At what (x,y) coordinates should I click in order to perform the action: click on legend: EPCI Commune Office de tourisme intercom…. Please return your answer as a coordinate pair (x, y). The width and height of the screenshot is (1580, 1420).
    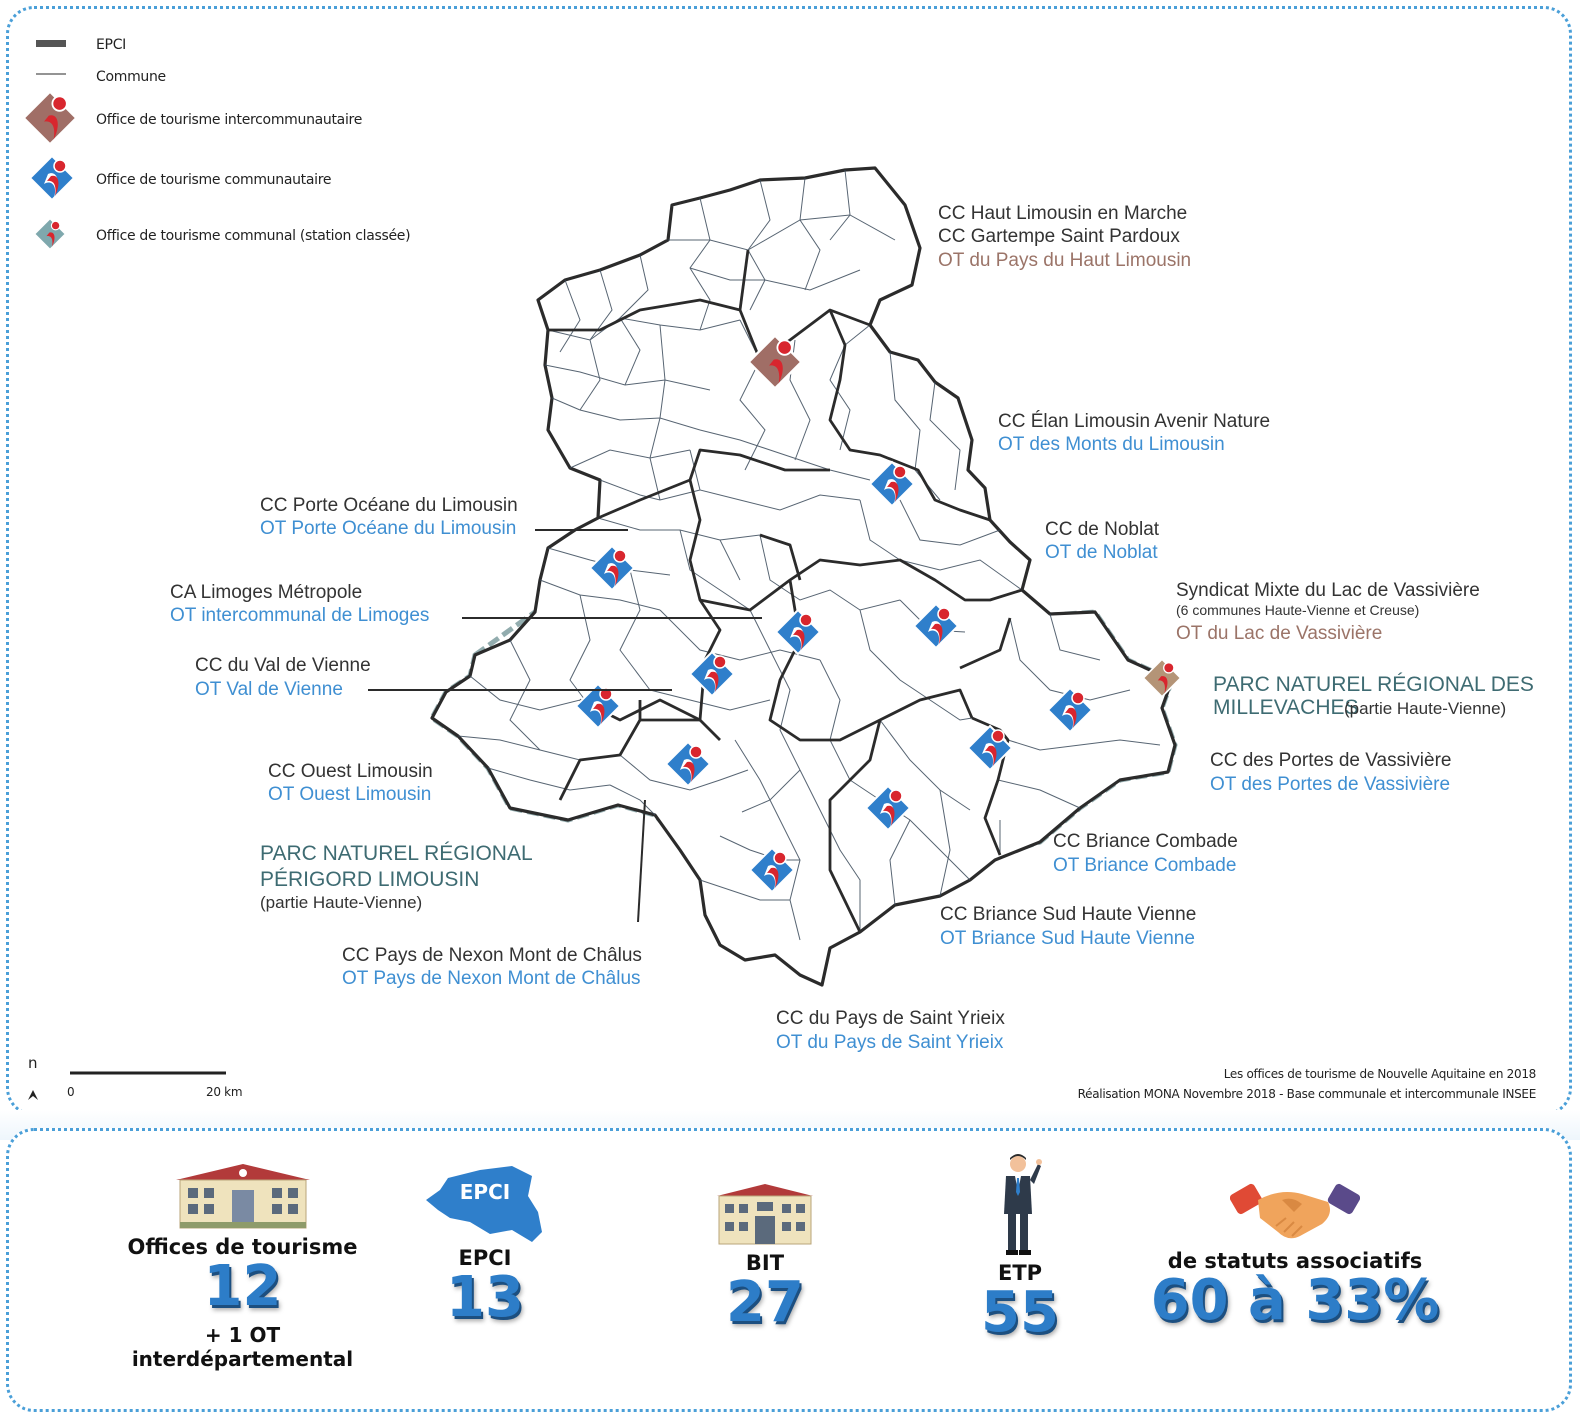
    Looking at the image, I should click on (216, 144).